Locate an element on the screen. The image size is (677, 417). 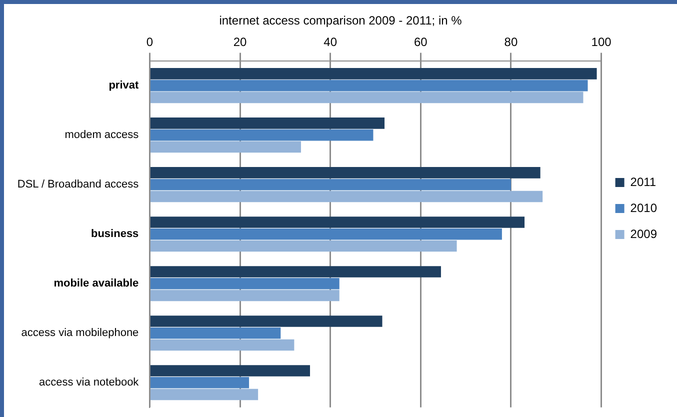
y-tick-label: access via mobilephone is located at coordinates (80, 333).